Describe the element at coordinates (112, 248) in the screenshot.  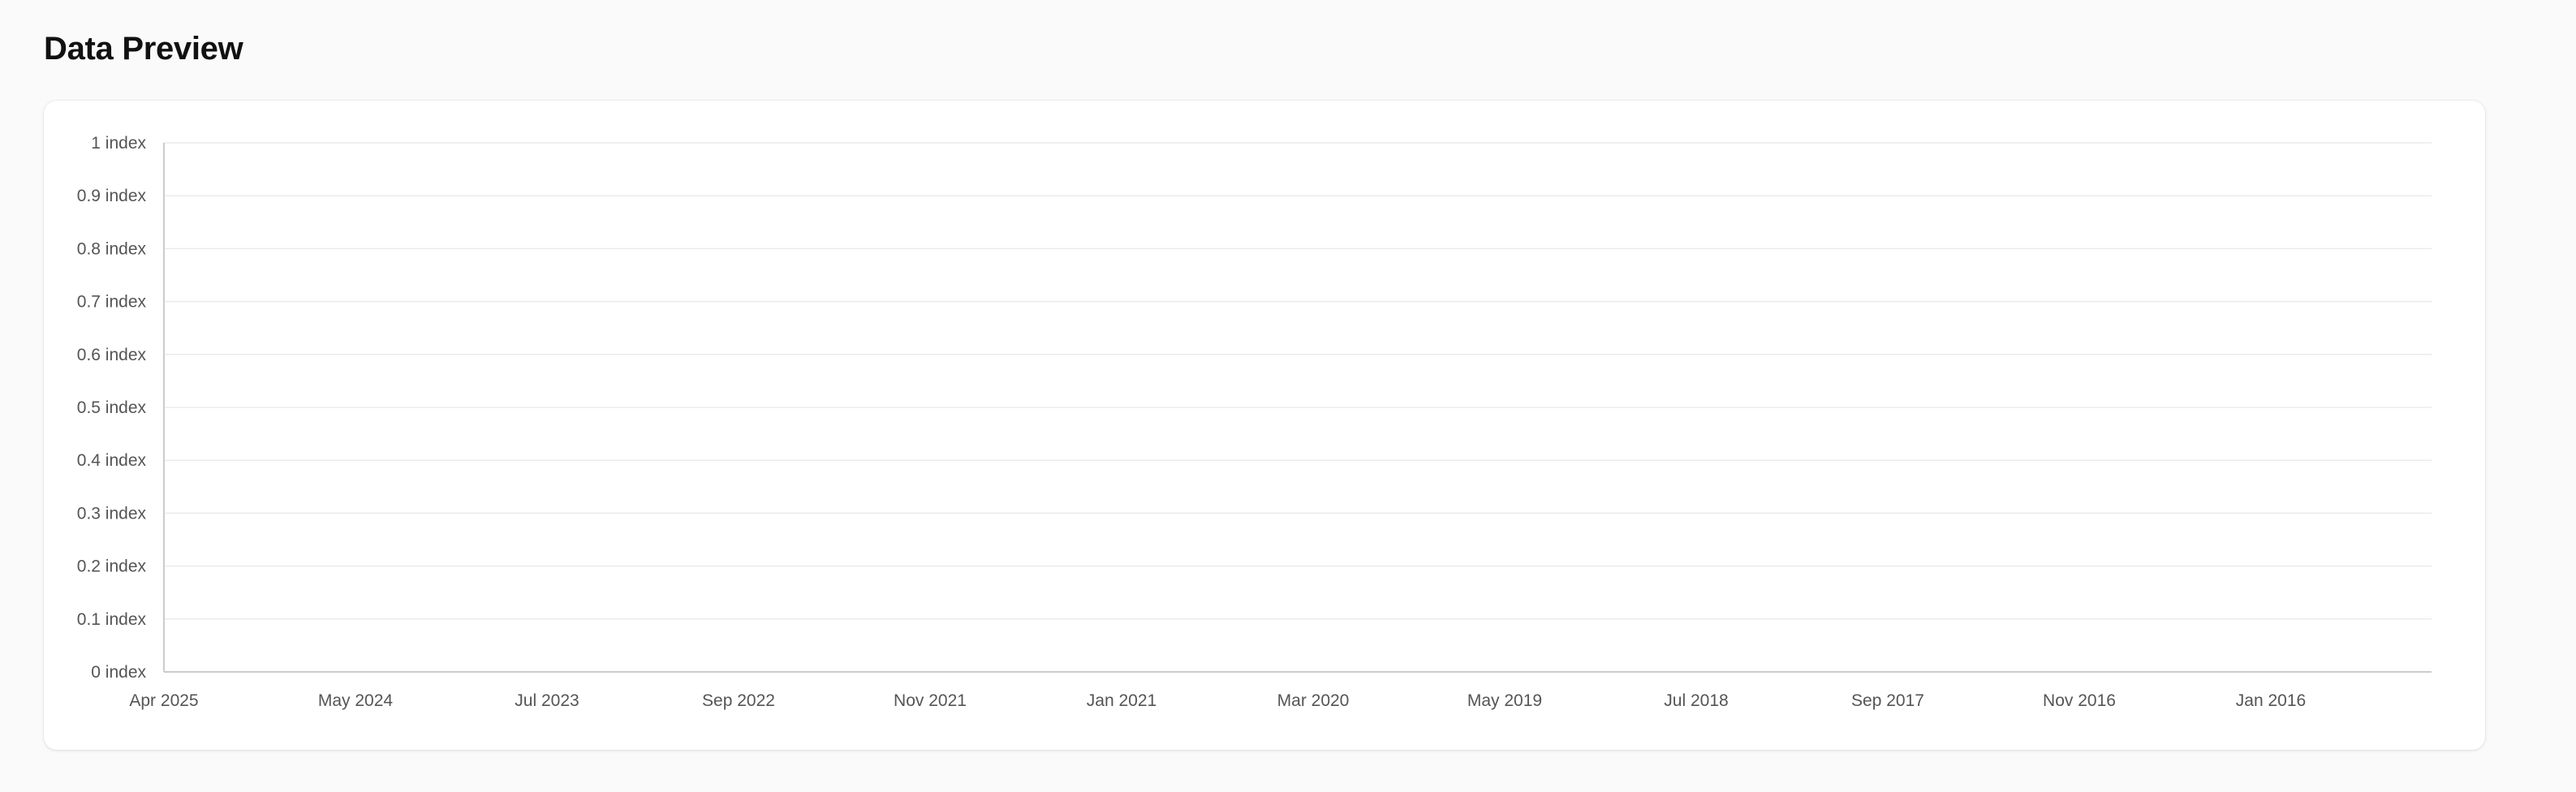
I see `y-tick-label: 0.8 index` at that location.